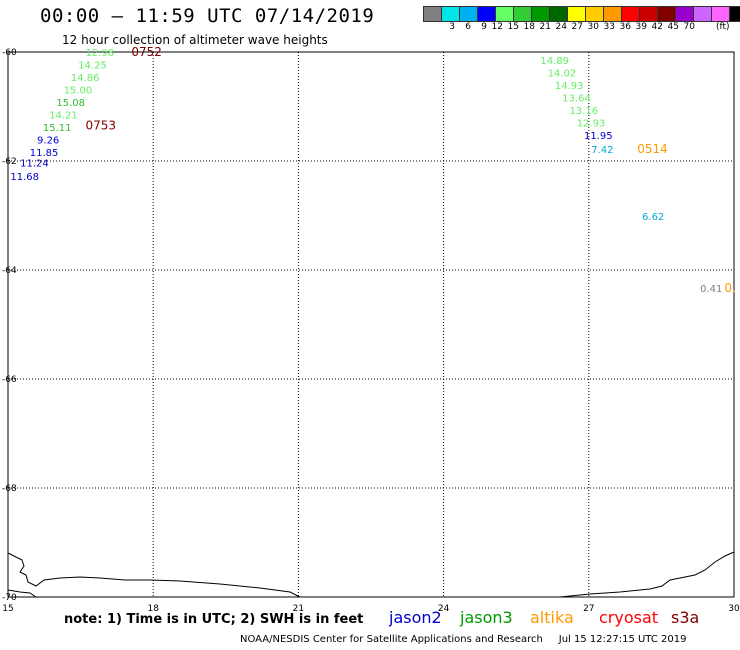  What do you see at coordinates (598, 136) in the screenshot?
I see `wave-height-value: 11.95` at bounding box center [598, 136].